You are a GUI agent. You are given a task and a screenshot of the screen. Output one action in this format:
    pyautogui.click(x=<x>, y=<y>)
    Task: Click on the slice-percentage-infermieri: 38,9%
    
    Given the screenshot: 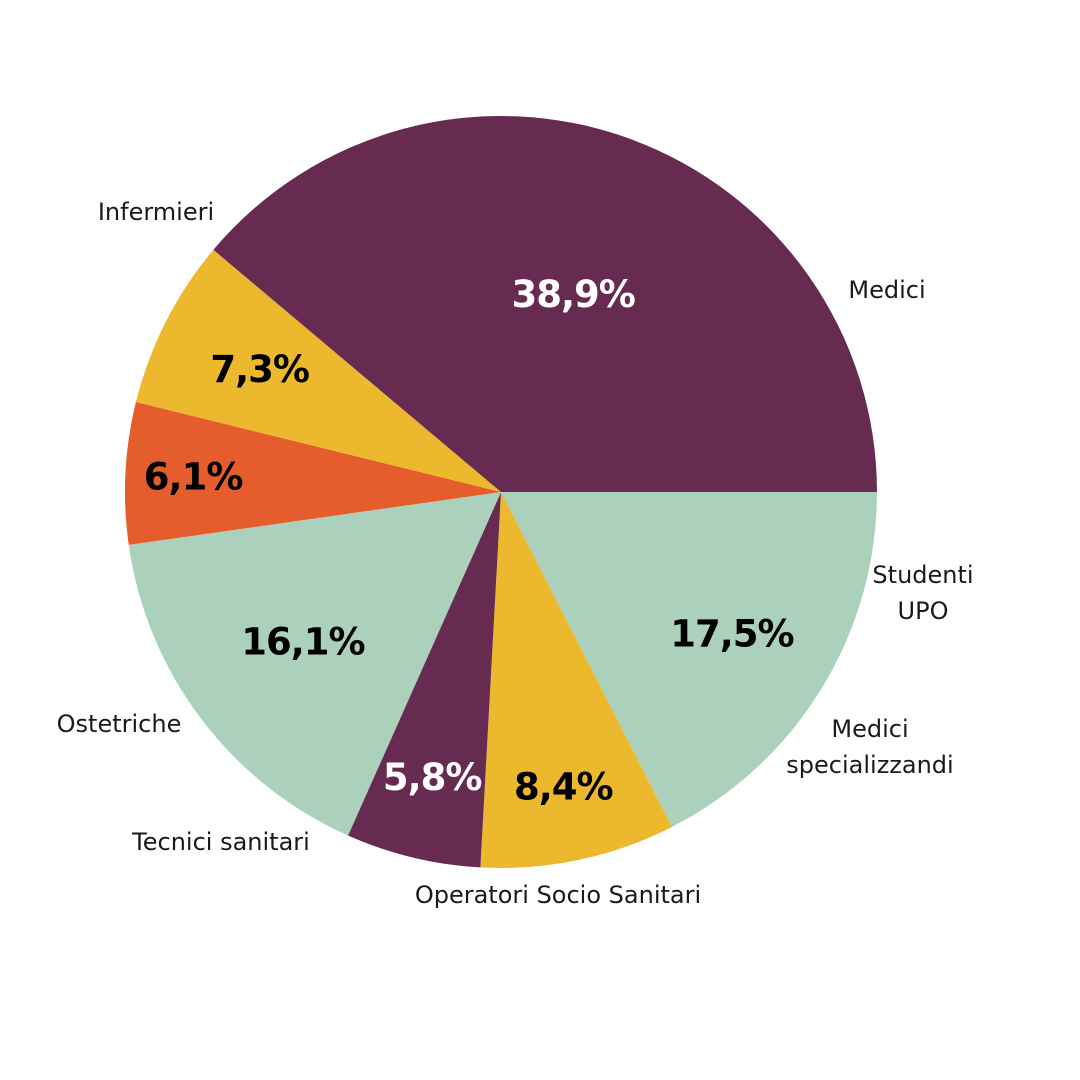 What is the action you would take?
    pyautogui.click(x=573, y=294)
    